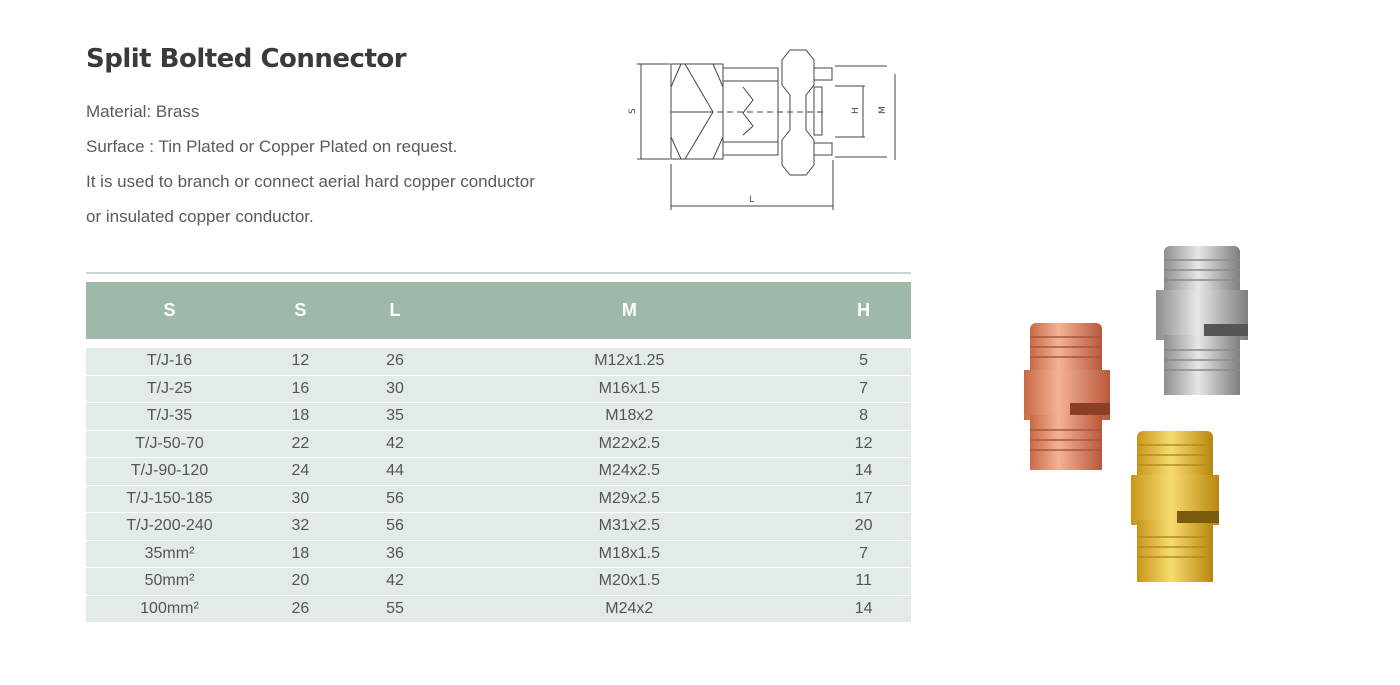 This screenshot has width=1400, height=685. I want to click on table-row: 35mm² 18 36 M18x1.5 7, so click(498, 553).